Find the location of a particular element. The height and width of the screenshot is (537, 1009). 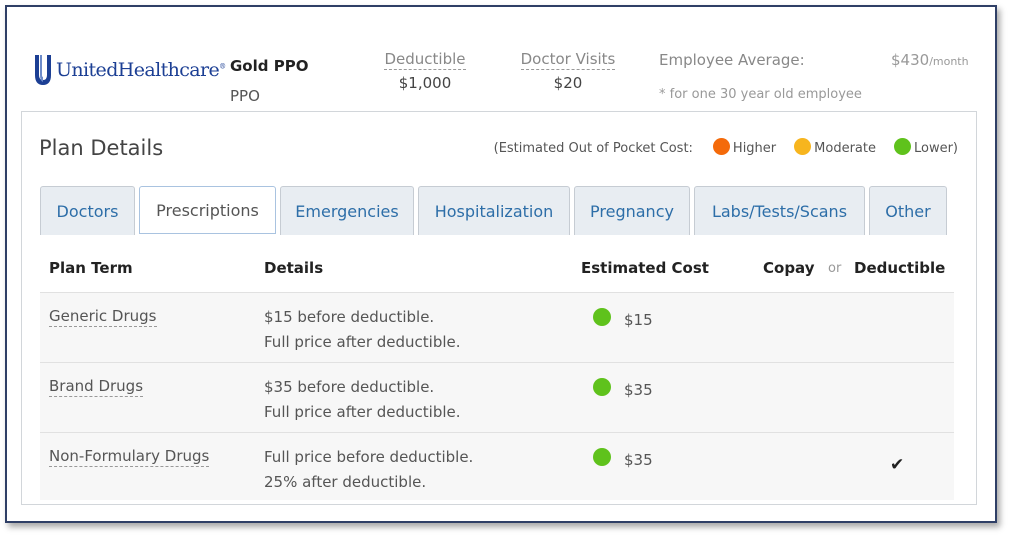

legend-lower: Lower) is located at coordinates (935, 148).